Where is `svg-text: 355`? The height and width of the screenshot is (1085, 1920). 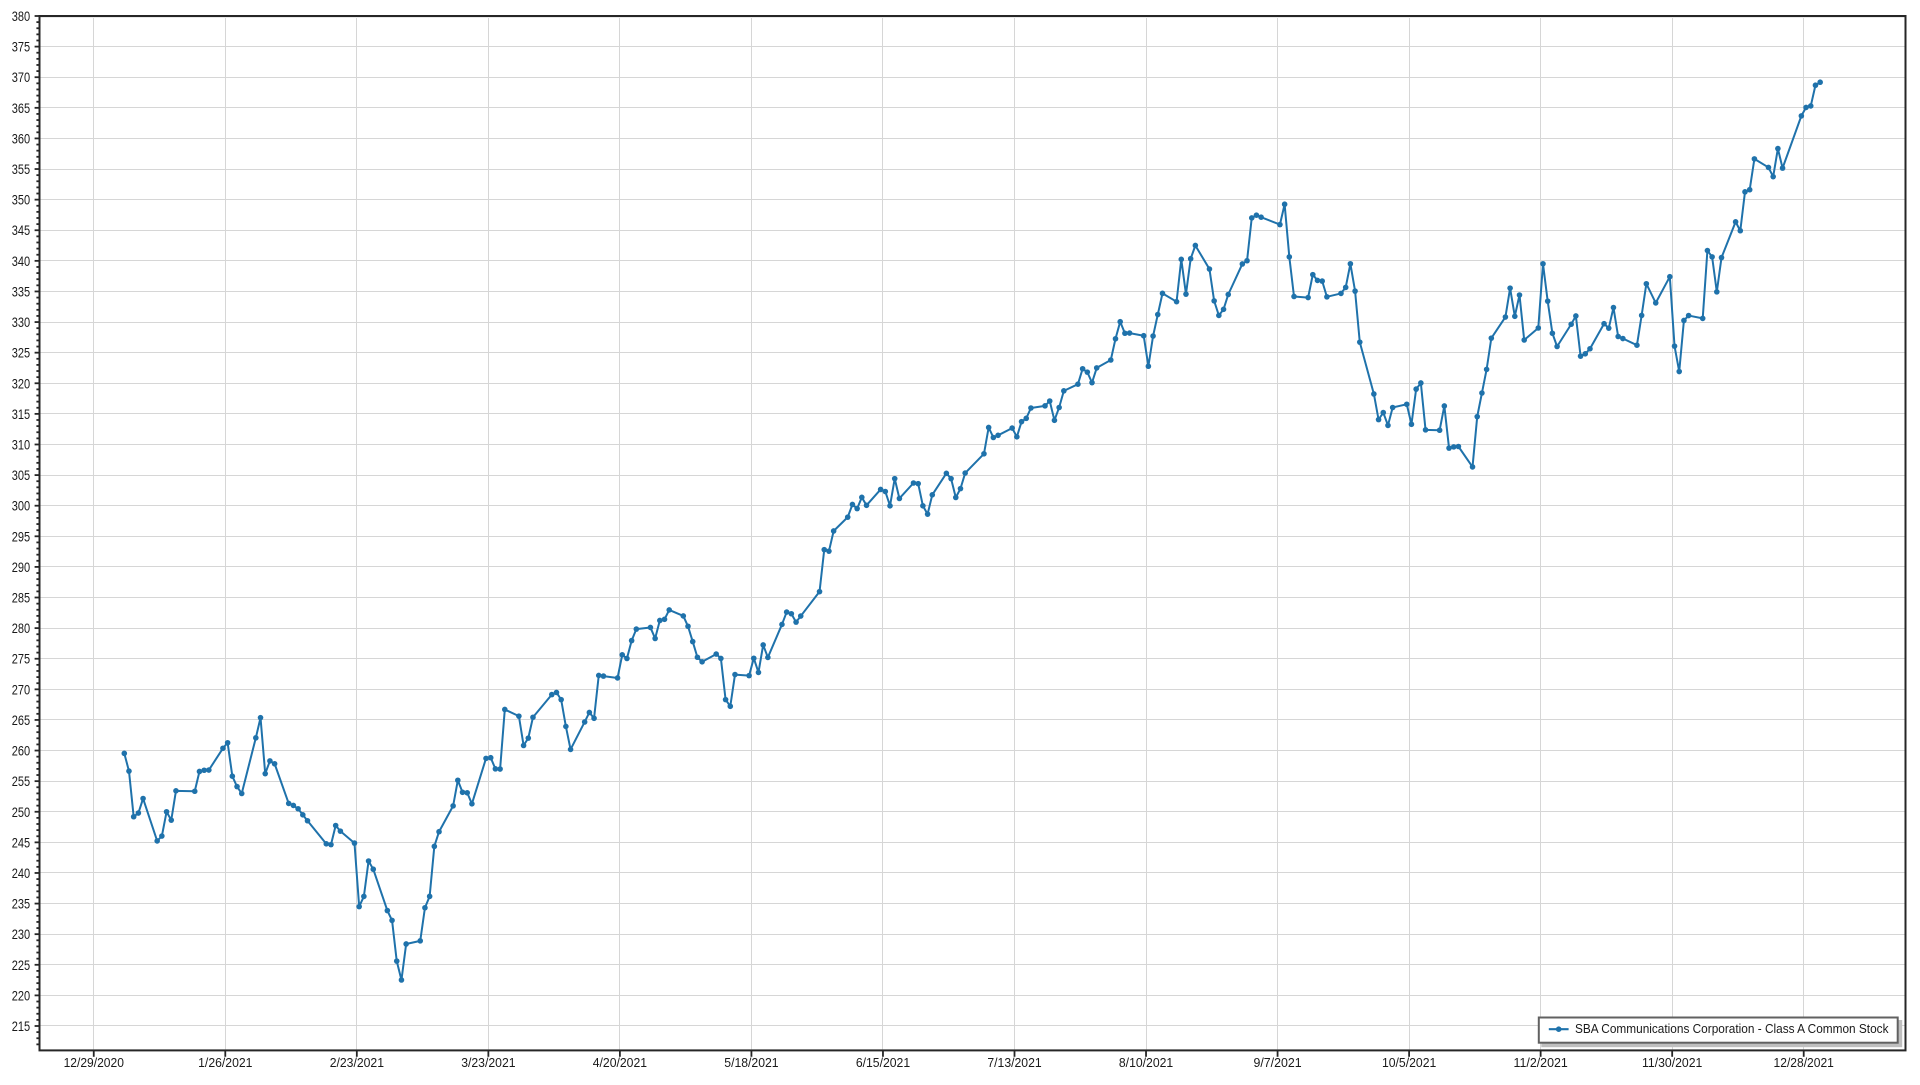
svg-text: 355 is located at coordinates (21, 169).